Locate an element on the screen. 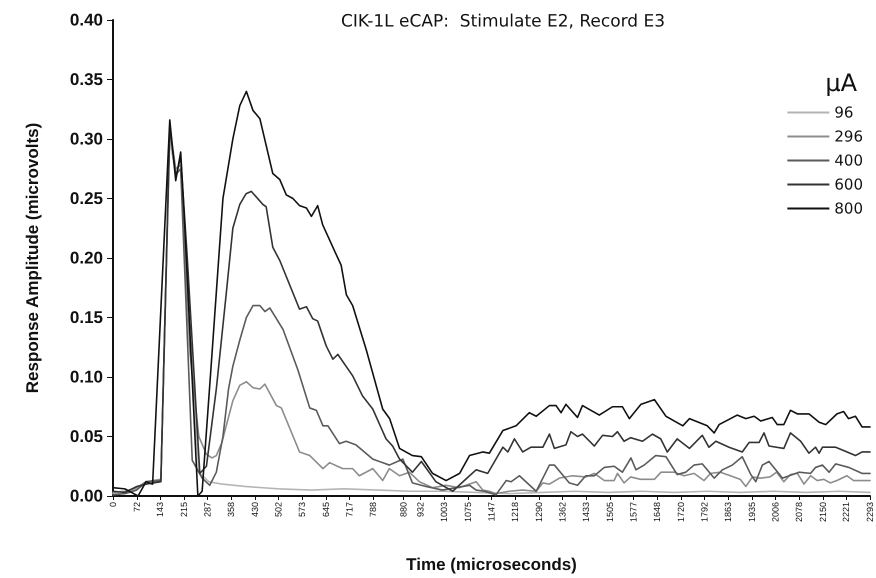 The height and width of the screenshot is (578, 876). y-tick-label: 0.30 is located at coordinates (86, 139).